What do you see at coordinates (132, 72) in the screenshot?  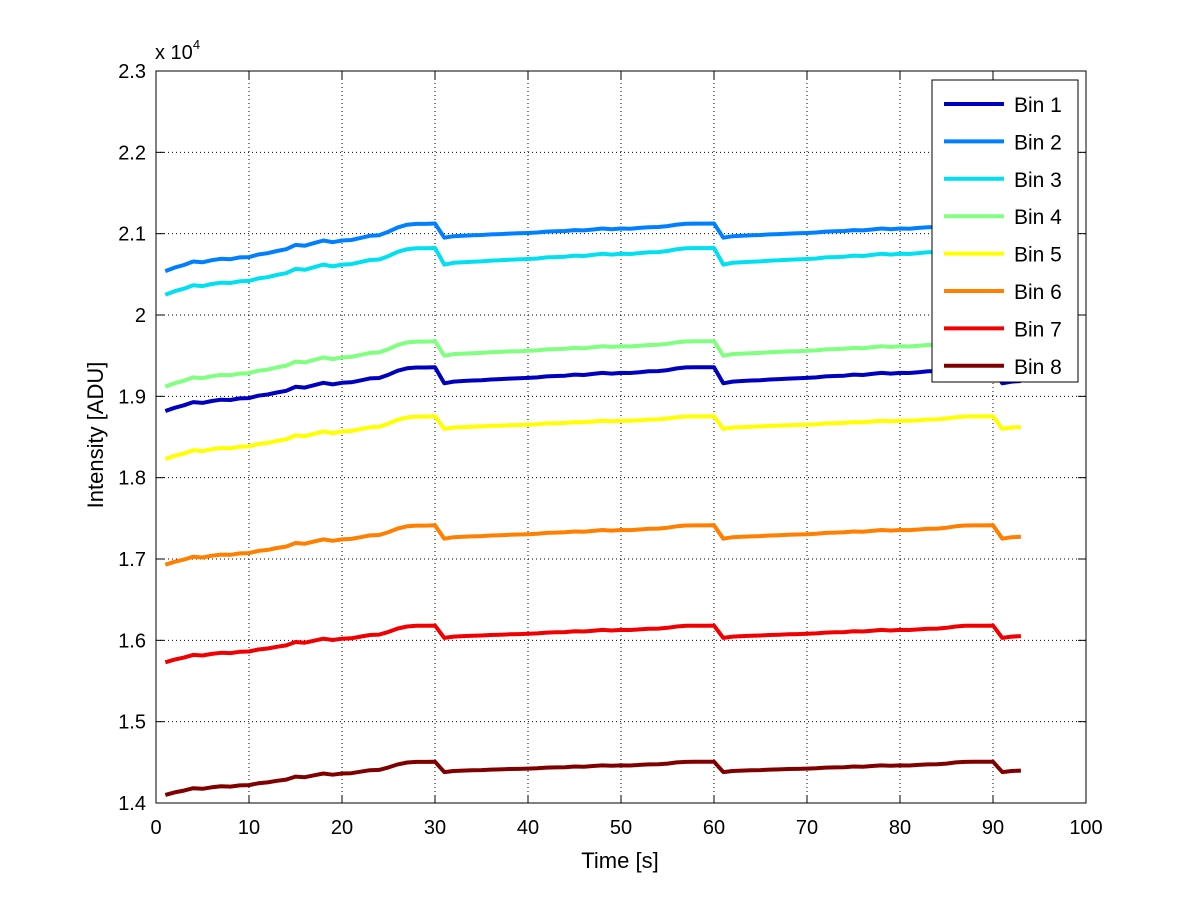 I see `y-tick-label: 2.3` at bounding box center [132, 72].